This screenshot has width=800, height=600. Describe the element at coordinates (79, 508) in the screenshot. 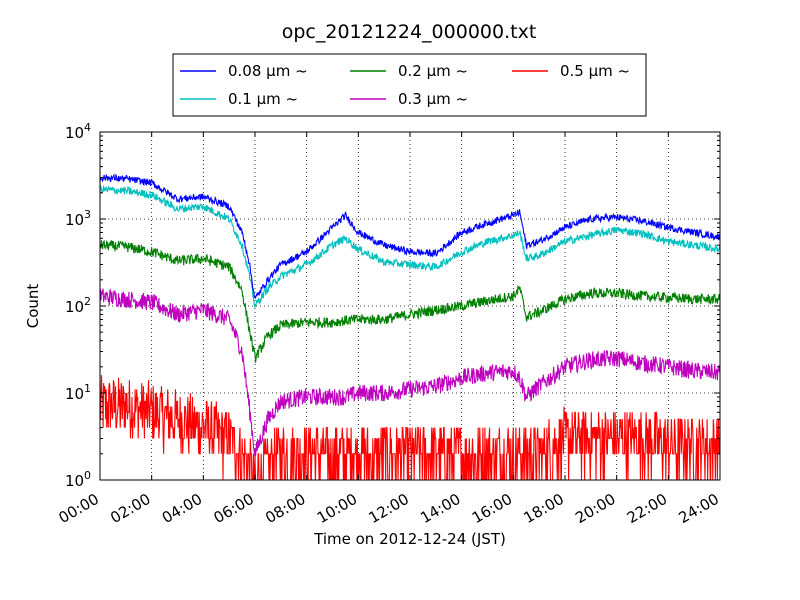

I see `x-tick-label: 00:00` at that location.